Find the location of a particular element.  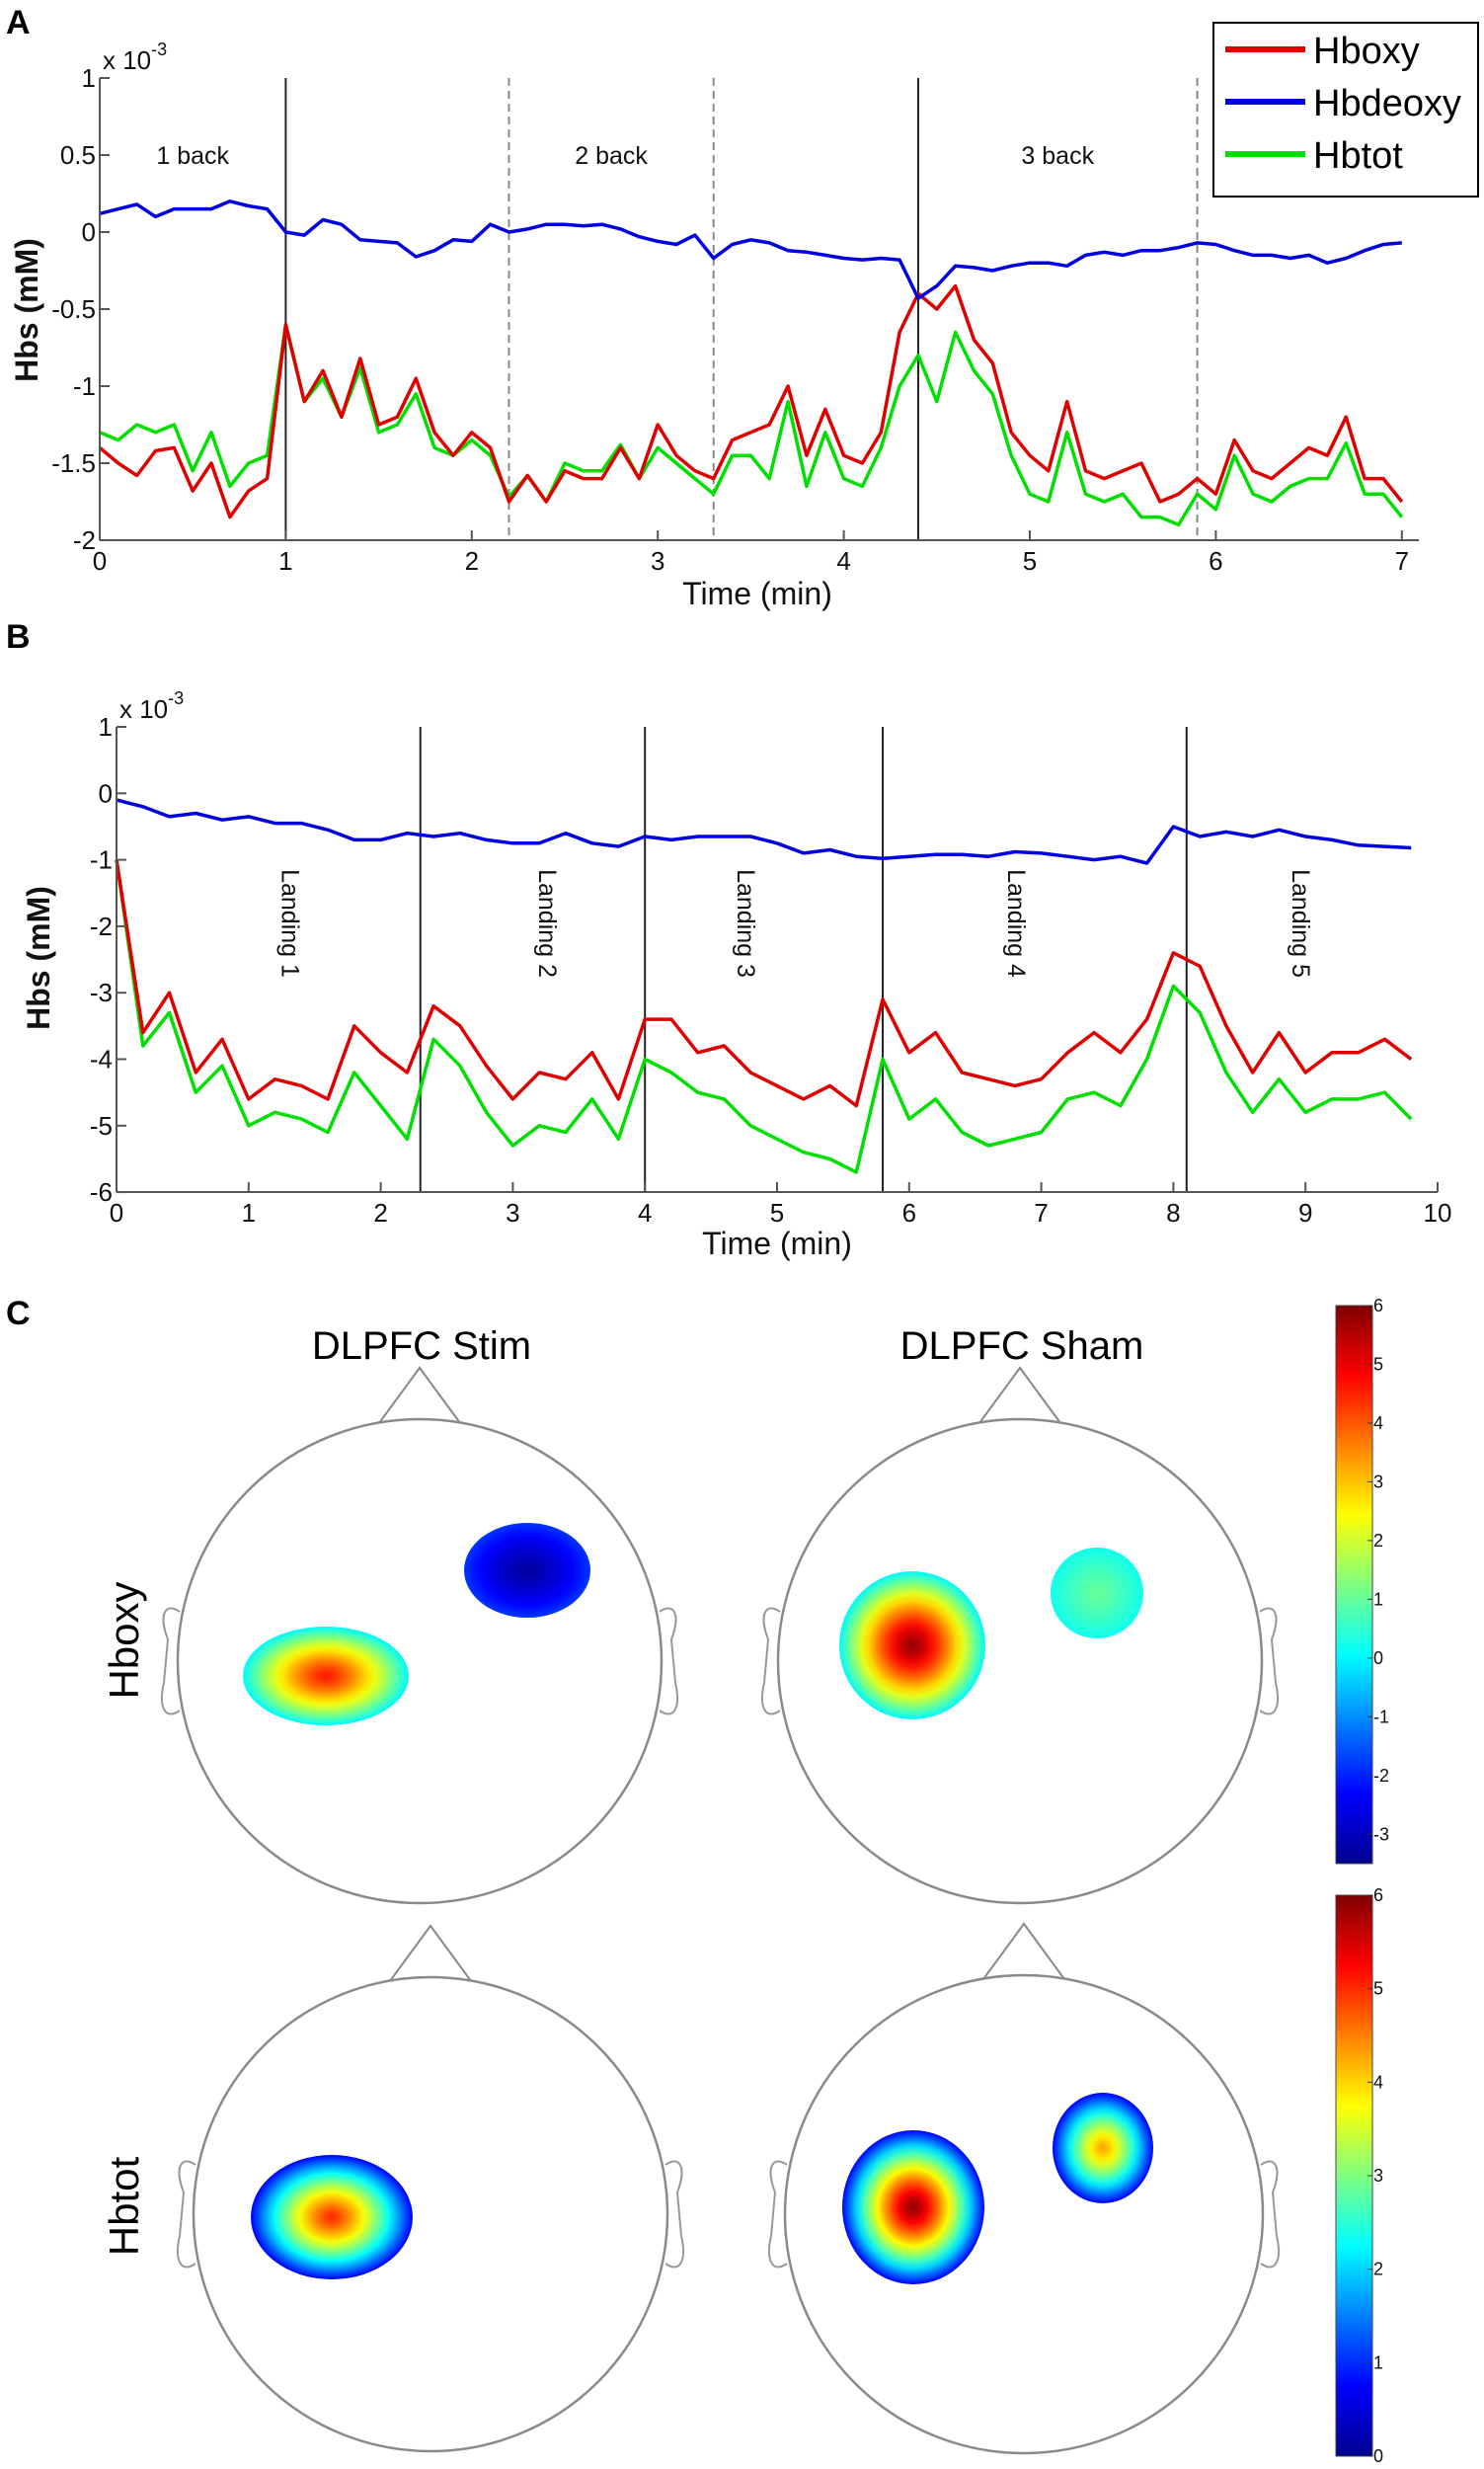

x-tick-label: 0 is located at coordinates (100, 561).